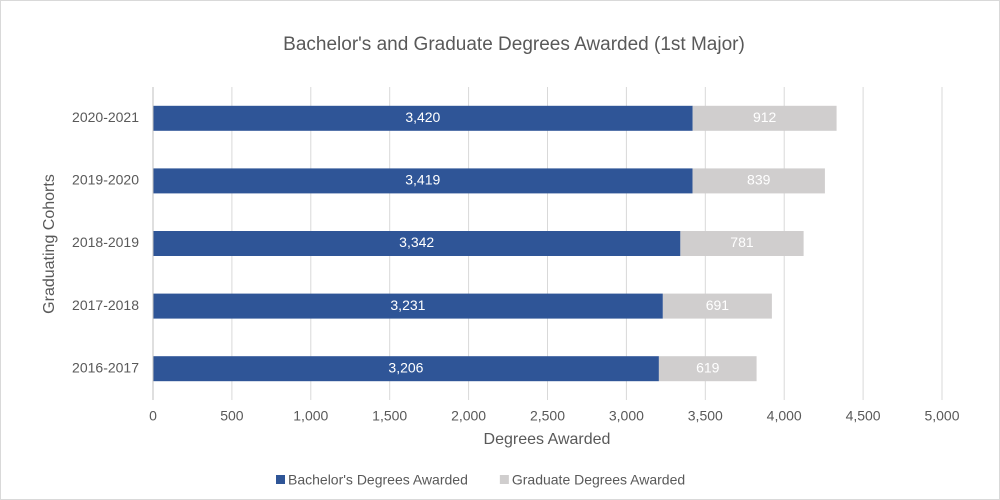 This screenshot has width=1000, height=500. What do you see at coordinates (105, 367) in the screenshot?
I see `y-tick-label: 2016-2017` at bounding box center [105, 367].